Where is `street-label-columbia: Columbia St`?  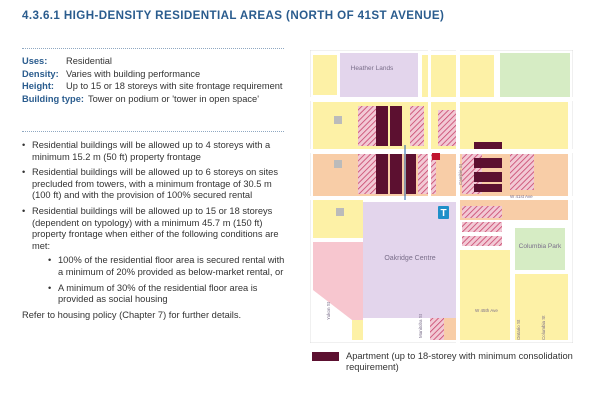 street-label-columbia: Columbia St is located at coordinates (543, 327).